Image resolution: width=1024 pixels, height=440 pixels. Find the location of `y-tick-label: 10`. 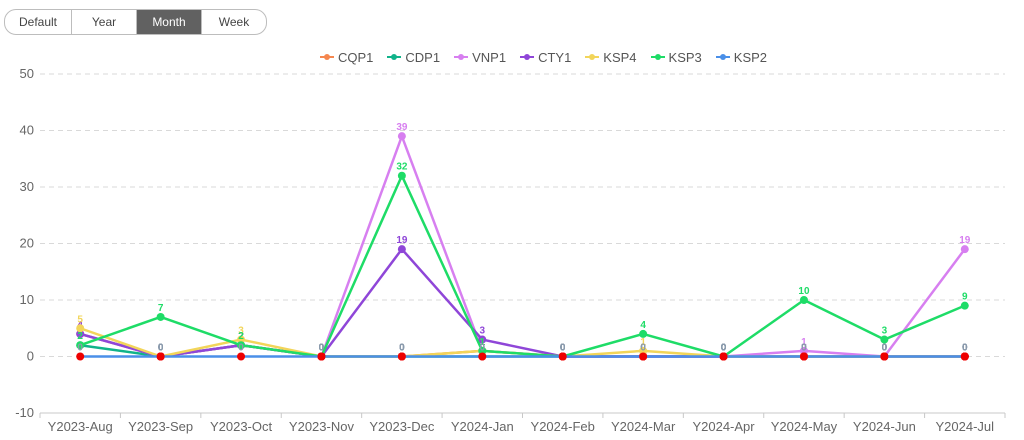

y-tick-label: 10 is located at coordinates (27, 299).